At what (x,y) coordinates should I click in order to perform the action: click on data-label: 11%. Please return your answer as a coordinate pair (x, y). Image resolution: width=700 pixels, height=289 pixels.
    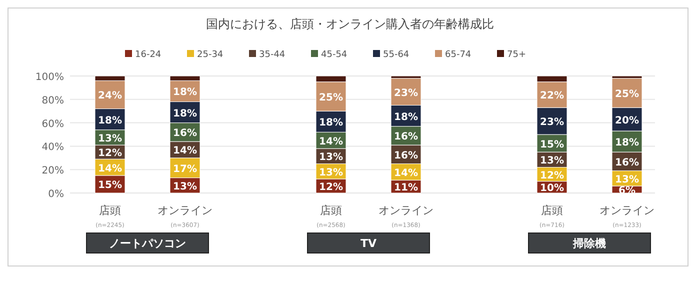
    Looking at the image, I should click on (406, 188).